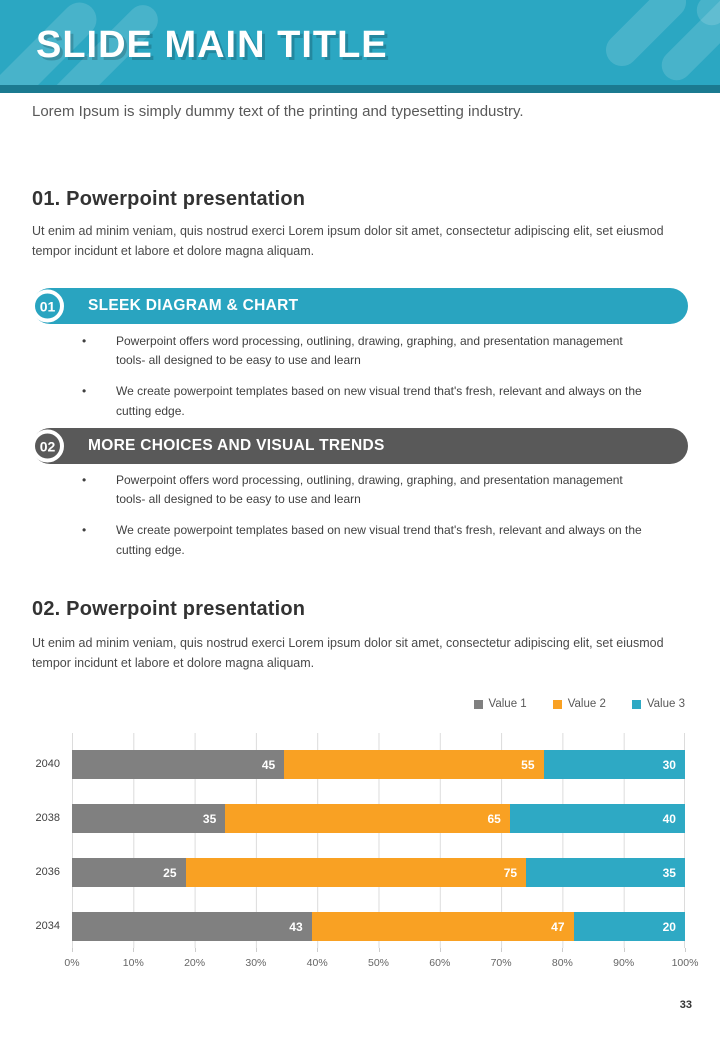 The height and width of the screenshot is (1040, 720). Describe the element at coordinates (501, 963) in the screenshot. I see `x-axis-tick-label: 70%` at that location.